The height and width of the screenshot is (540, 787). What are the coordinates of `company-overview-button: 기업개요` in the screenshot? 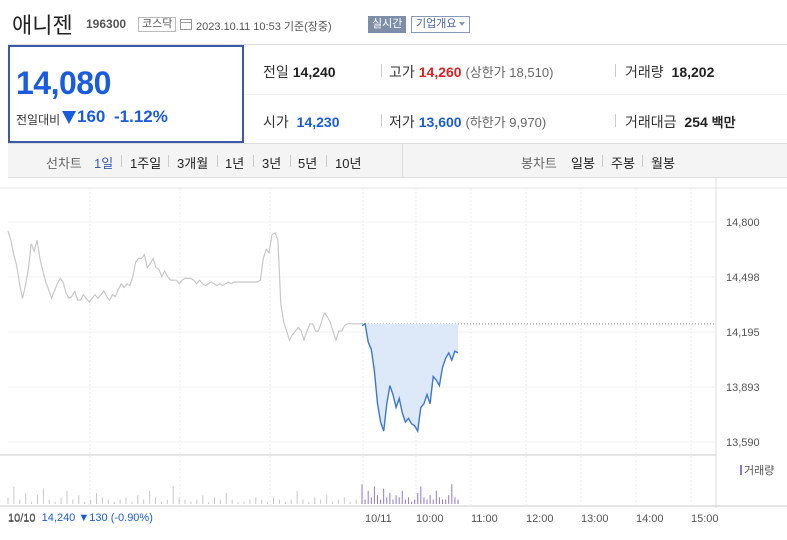 It's located at (441, 24).